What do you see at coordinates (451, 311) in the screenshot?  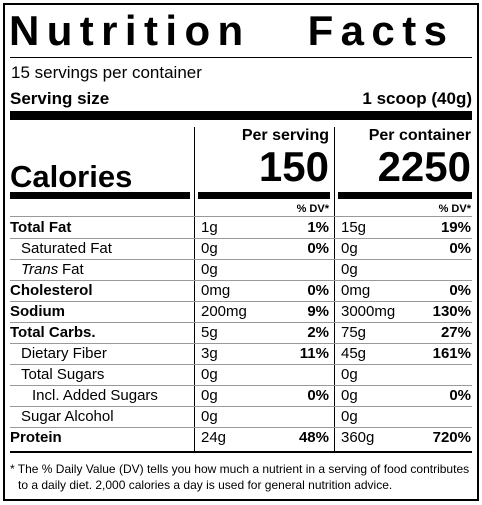 I see `container-dv: 130%` at bounding box center [451, 311].